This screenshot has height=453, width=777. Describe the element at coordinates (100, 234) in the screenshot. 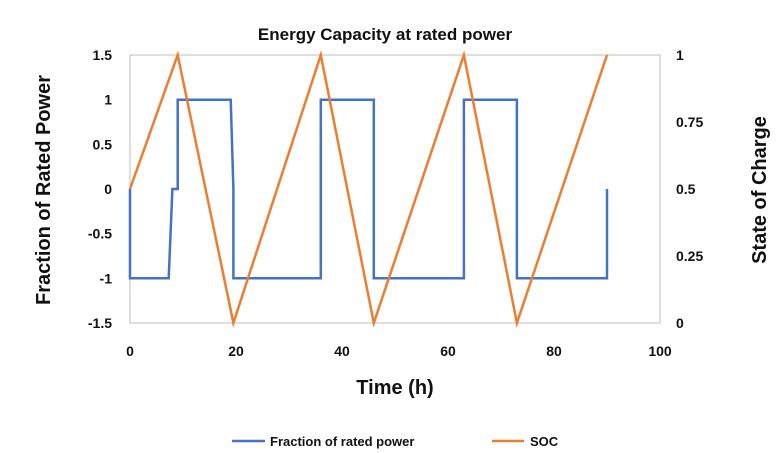

I see `y-tick-label: -0.5` at that location.